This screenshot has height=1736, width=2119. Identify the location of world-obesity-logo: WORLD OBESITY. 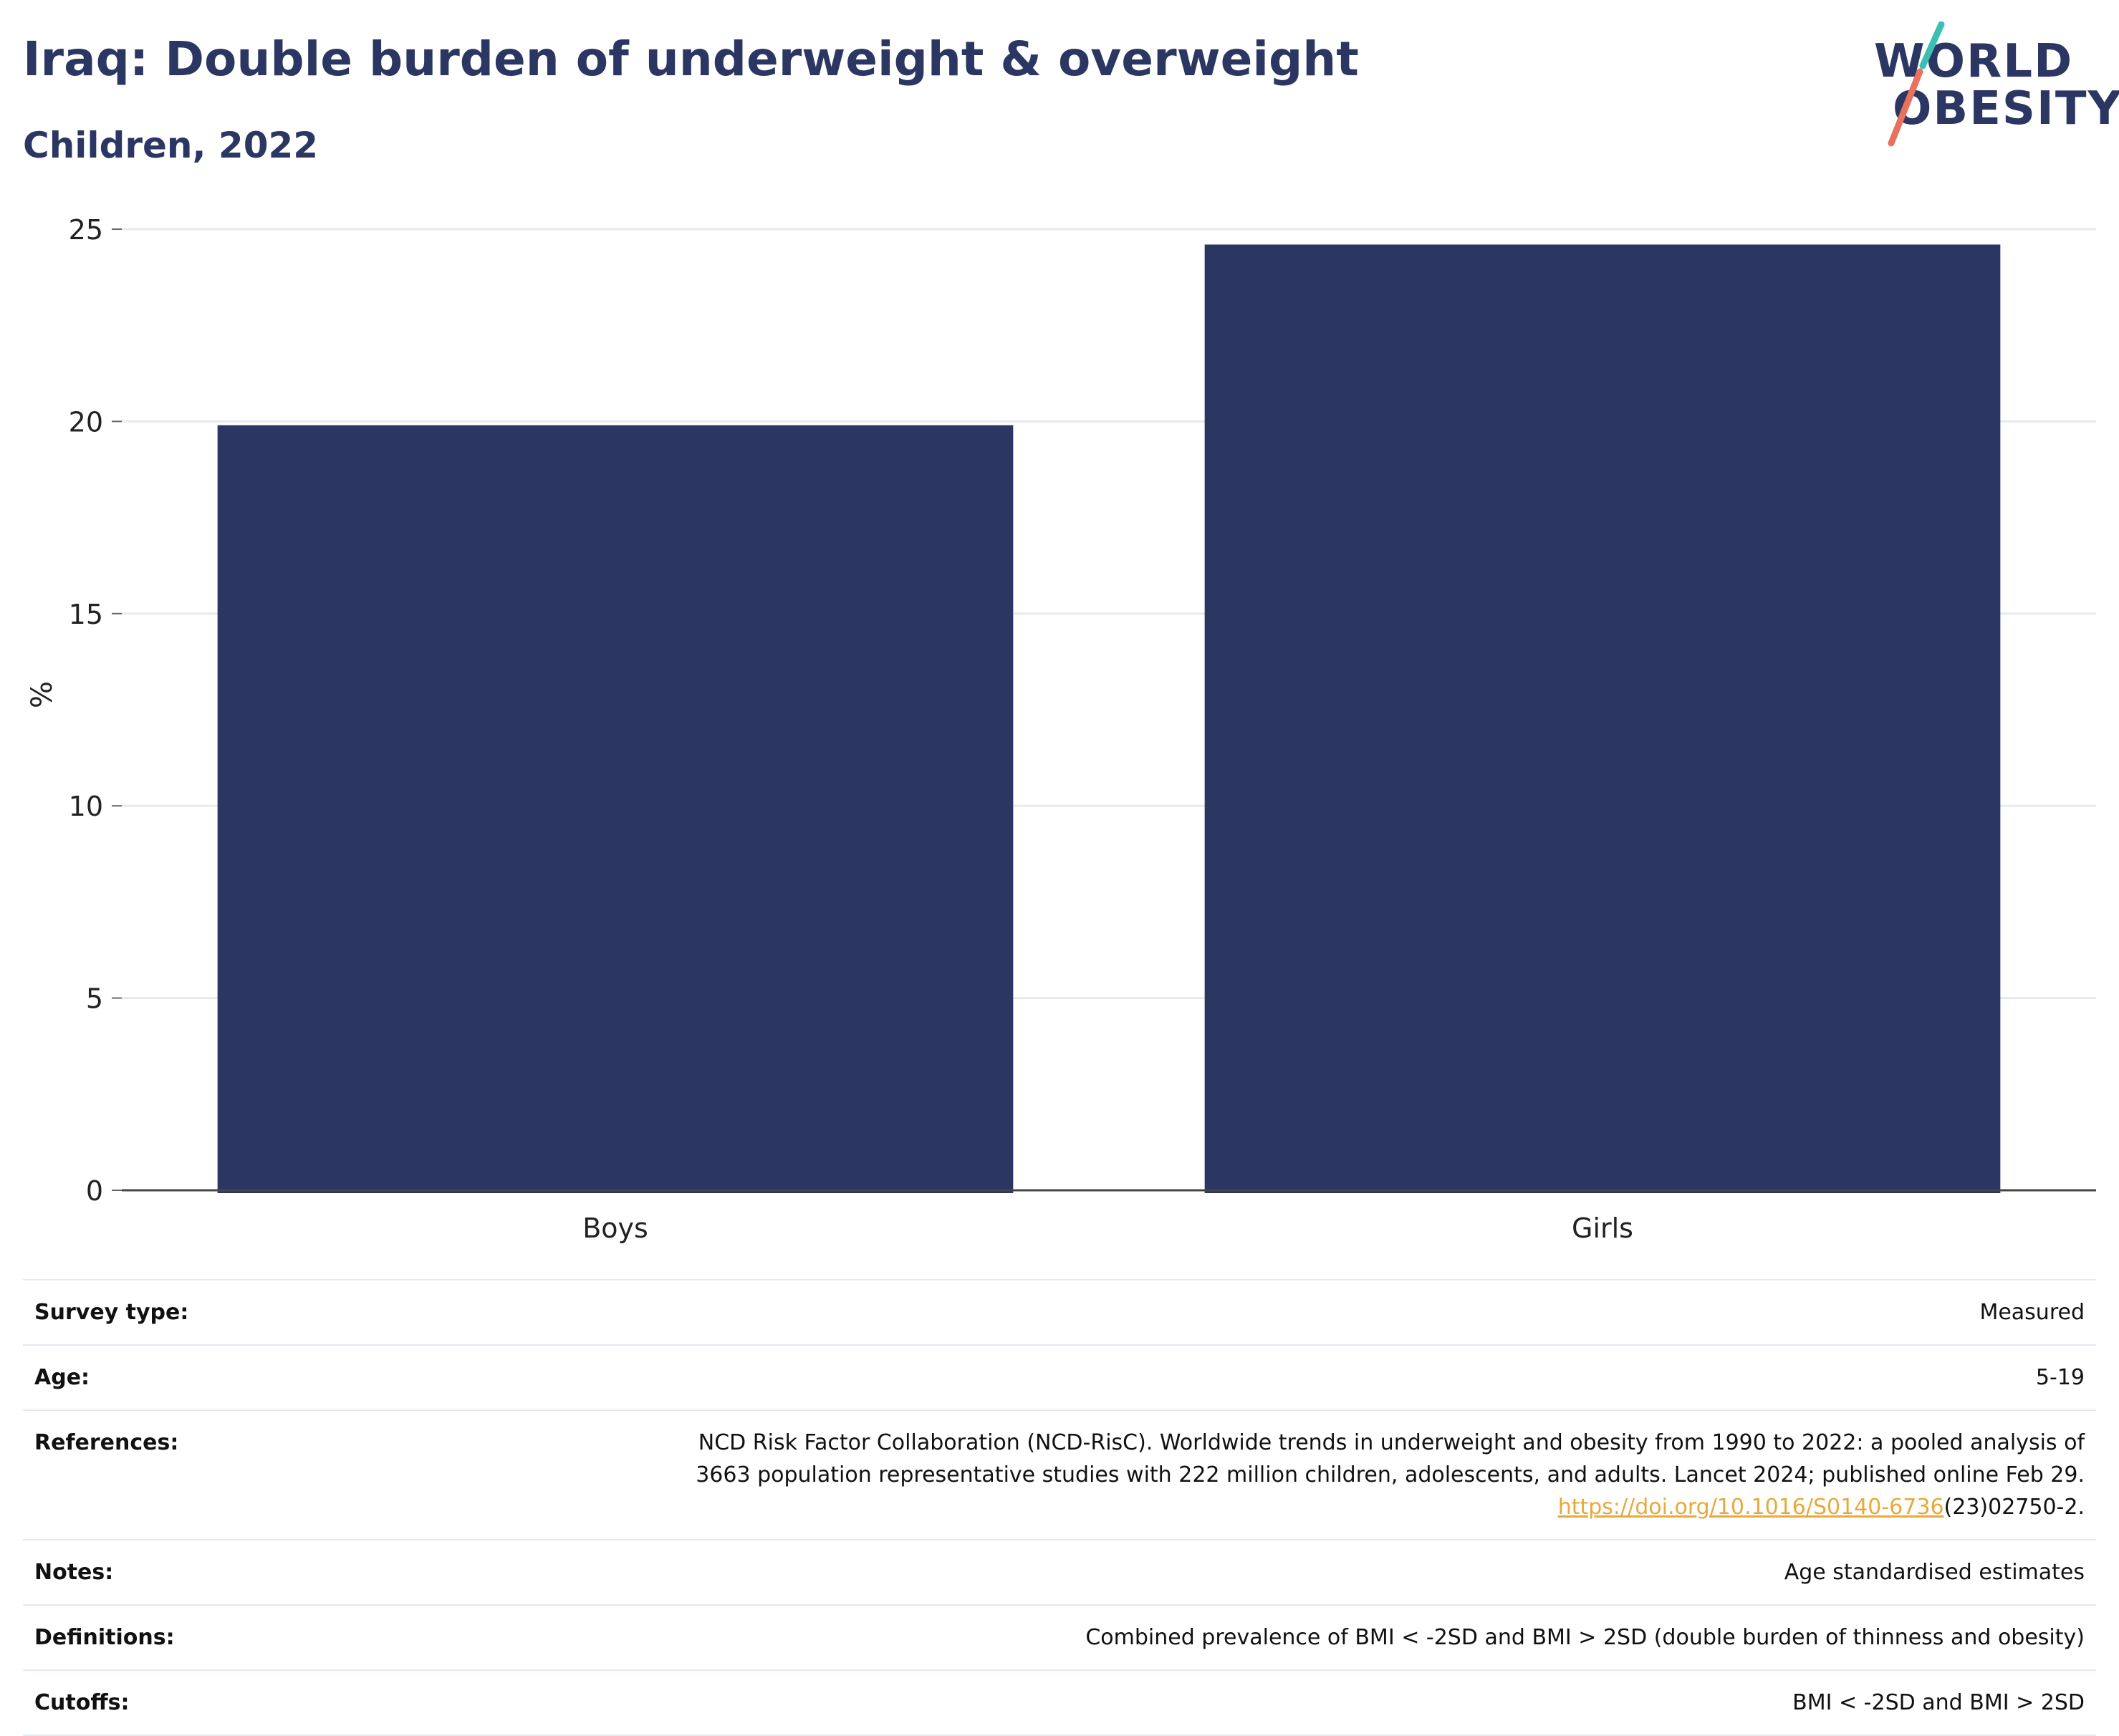
(1991, 85).